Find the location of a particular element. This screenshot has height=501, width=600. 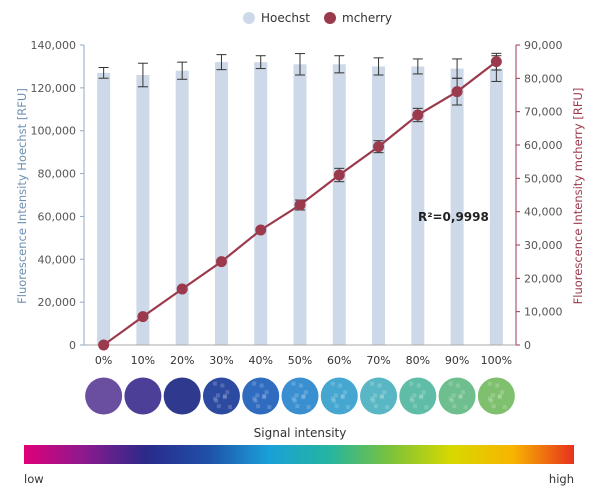

x-axis-tick-label: 30% is located at coordinates (221, 360).